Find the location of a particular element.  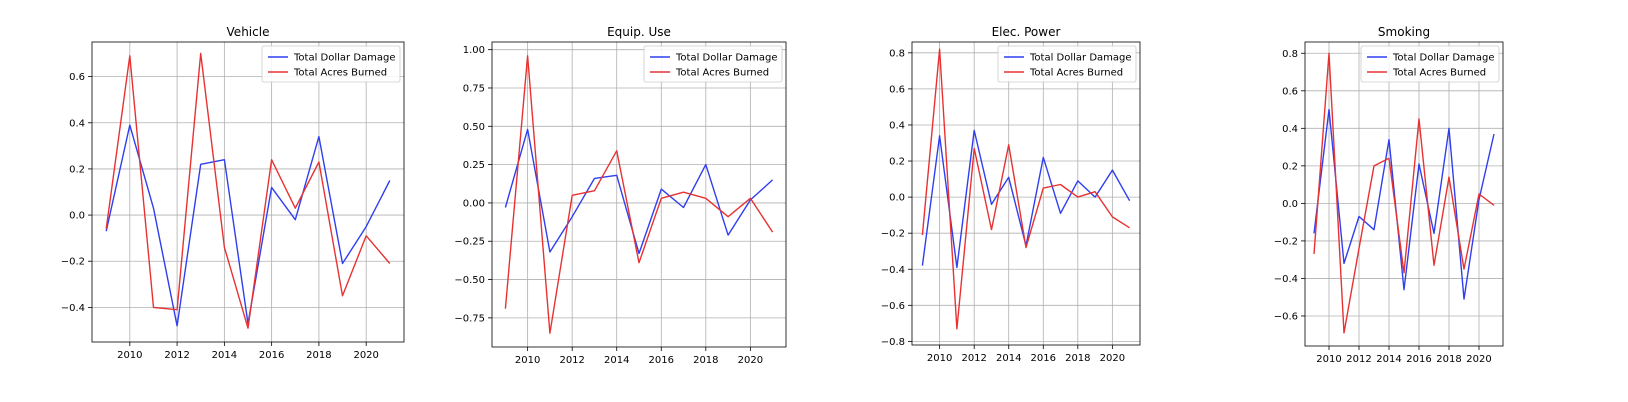

y-tick-label: −0.25 is located at coordinates (469, 242).